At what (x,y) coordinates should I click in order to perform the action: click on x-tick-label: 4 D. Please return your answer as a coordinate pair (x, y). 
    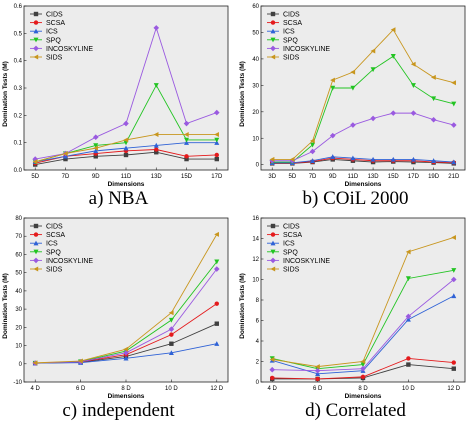
    Looking at the image, I should click on (36, 389).